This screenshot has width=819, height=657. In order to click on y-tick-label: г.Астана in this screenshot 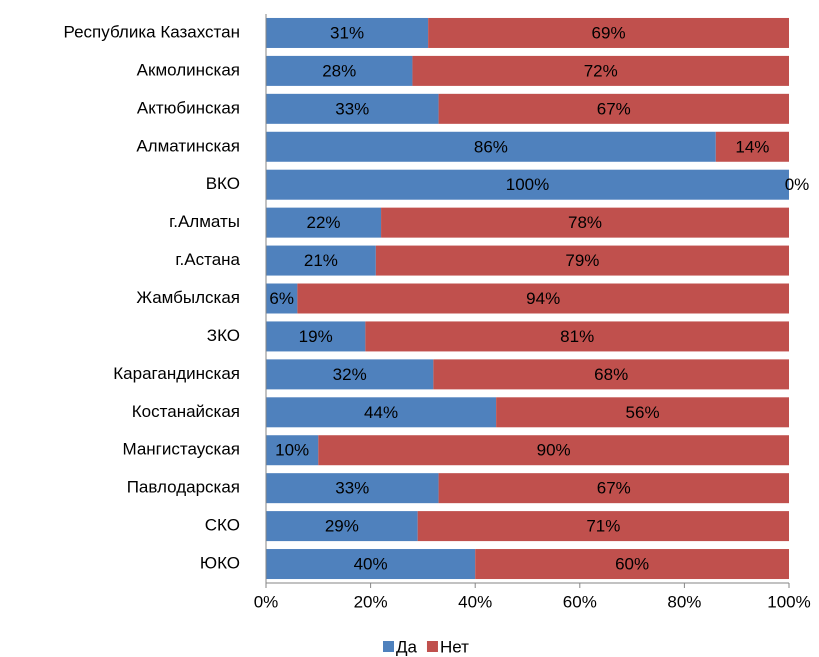, I will do `click(207, 259)`.